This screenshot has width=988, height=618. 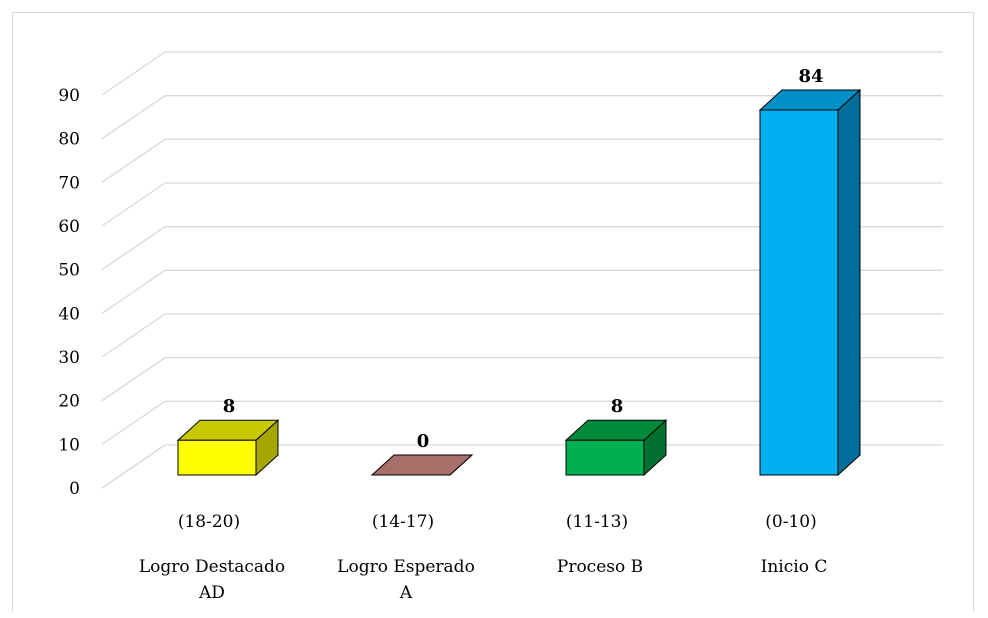 What do you see at coordinates (69, 271) in the screenshot?
I see `y-tick-label: 50` at bounding box center [69, 271].